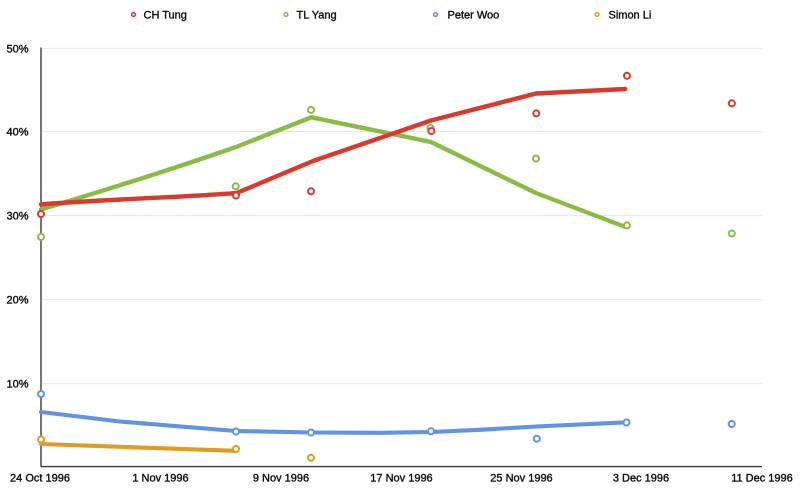 The height and width of the screenshot is (493, 800). Describe the element at coordinates (762, 478) in the screenshot. I see `svg-text: 11 Dec 1996` at that location.